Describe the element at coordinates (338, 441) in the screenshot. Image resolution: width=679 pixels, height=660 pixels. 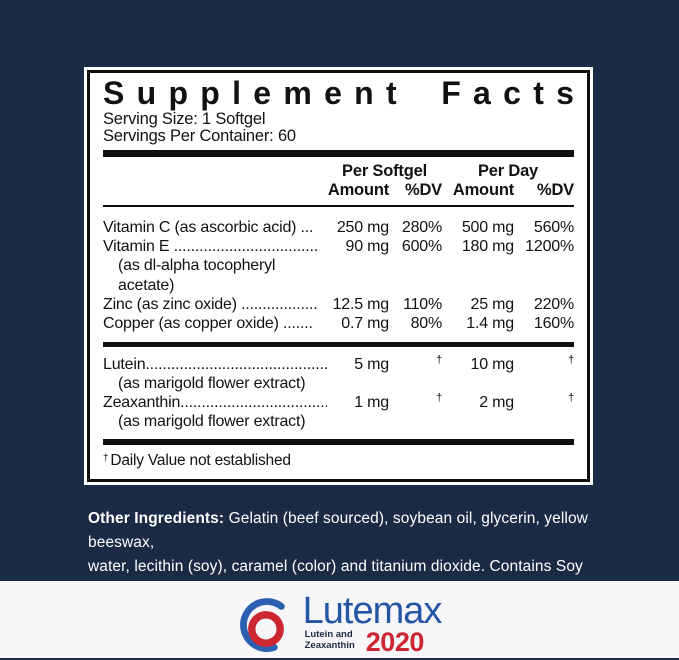
I see `divider-thick-bottom` at that location.